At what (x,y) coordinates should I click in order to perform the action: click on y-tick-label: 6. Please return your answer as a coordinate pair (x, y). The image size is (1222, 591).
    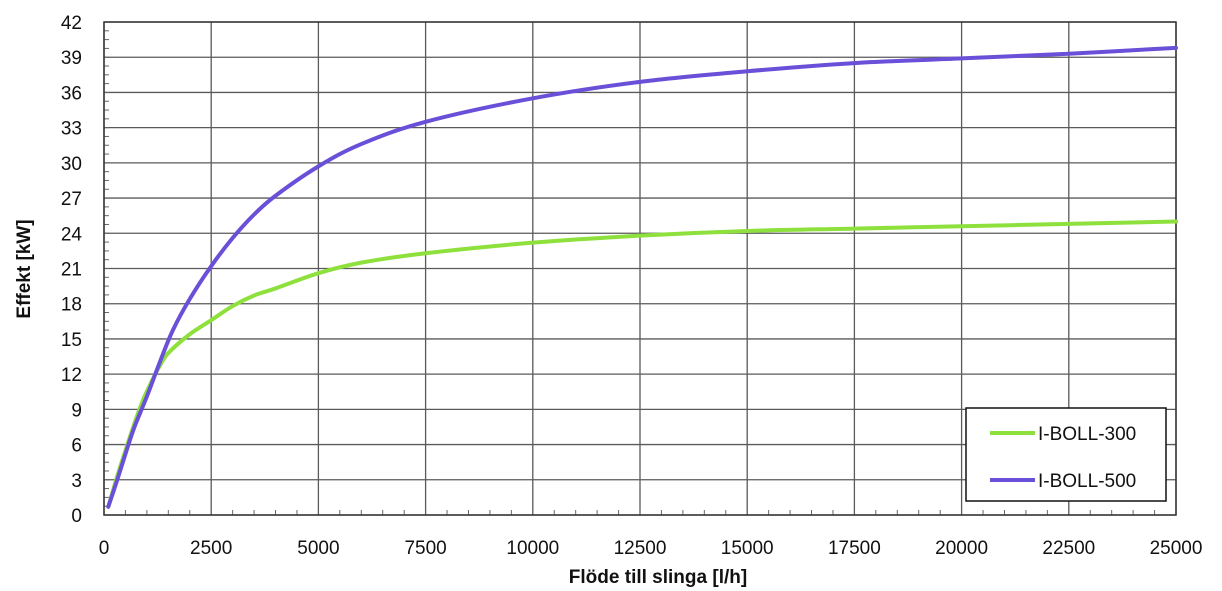
    Looking at the image, I should click on (76, 446).